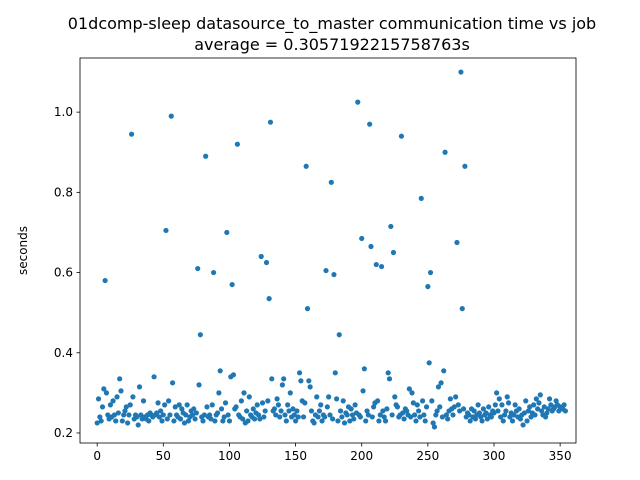  I want to click on y-tick-label: 0.4, so click(63, 353).